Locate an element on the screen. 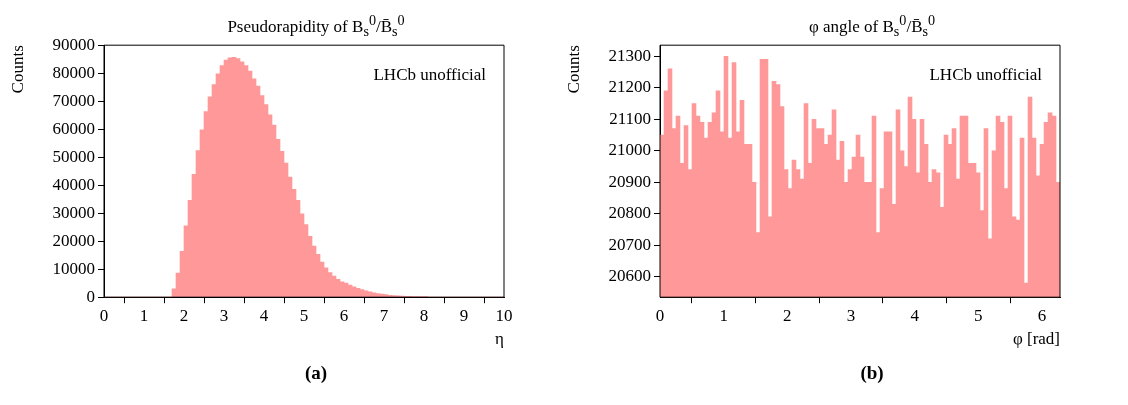  y-tick-label: 20800 is located at coordinates (629, 213).